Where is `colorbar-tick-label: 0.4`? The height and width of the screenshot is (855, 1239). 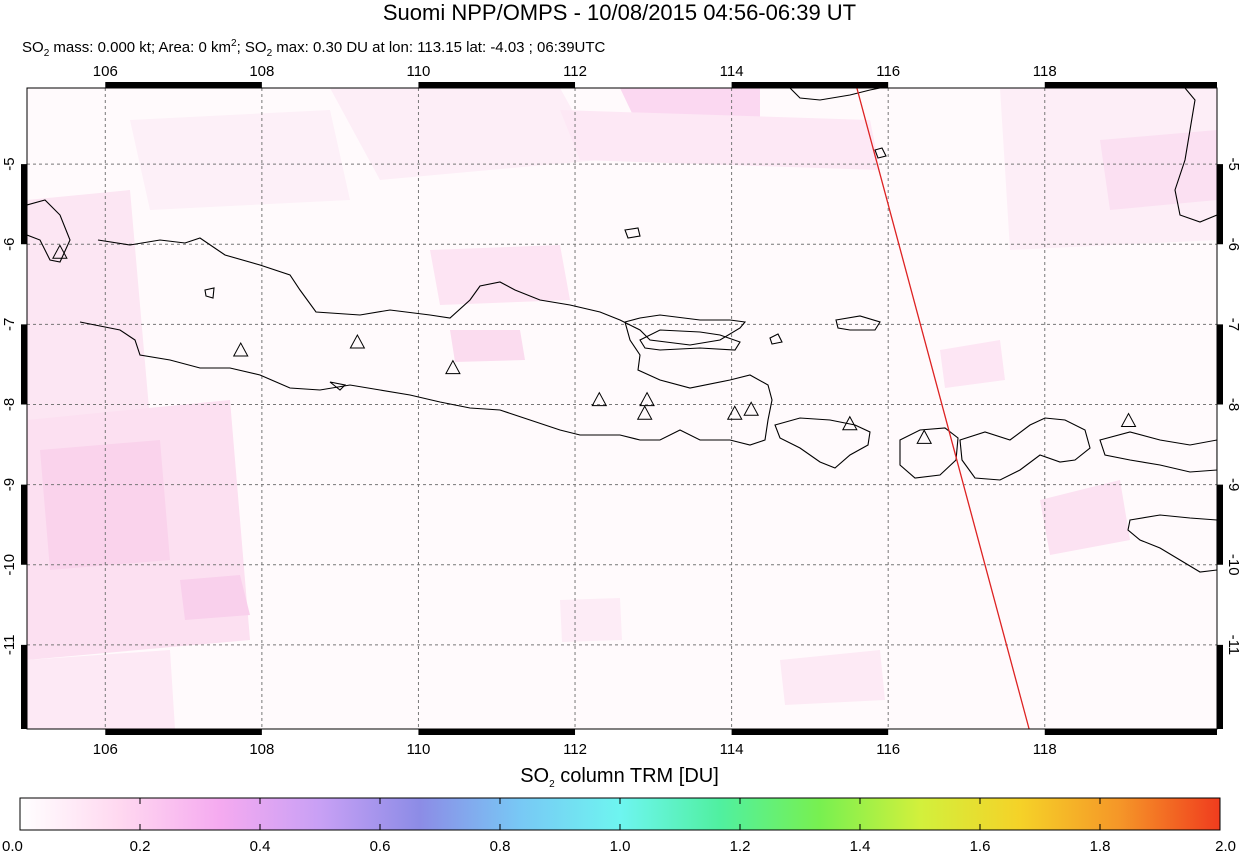 colorbar-tick-label: 0.4 is located at coordinates (260, 846).